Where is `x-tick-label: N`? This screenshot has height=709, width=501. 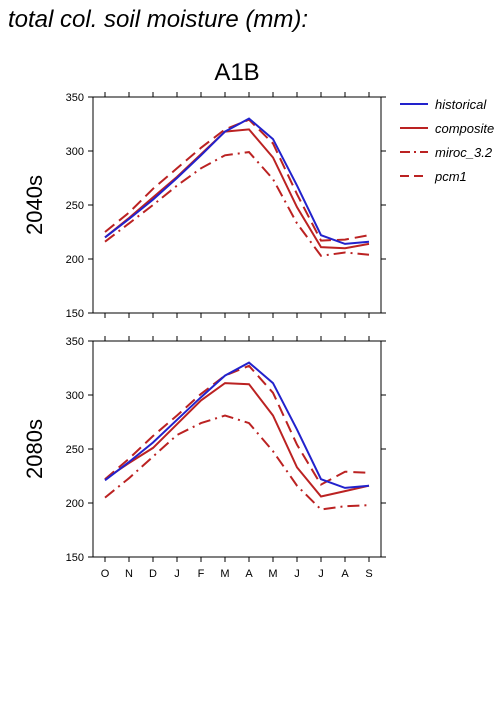
x-tick-label: N is located at coordinates (129, 574).